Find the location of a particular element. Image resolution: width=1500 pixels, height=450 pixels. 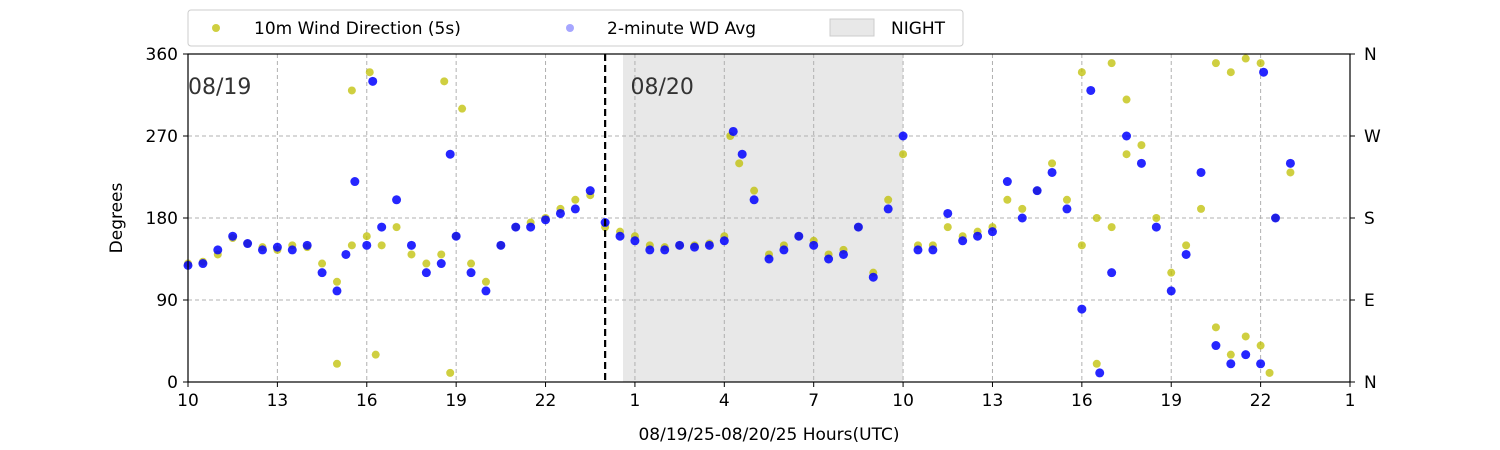

y-tick-label: 270 is located at coordinates (162, 137).